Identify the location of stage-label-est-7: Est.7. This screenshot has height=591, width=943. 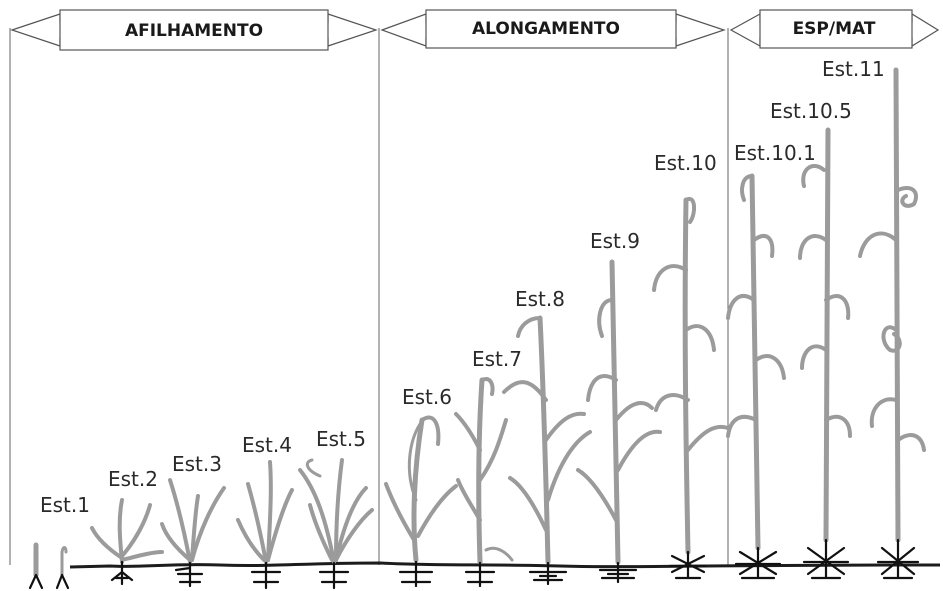
(497, 359).